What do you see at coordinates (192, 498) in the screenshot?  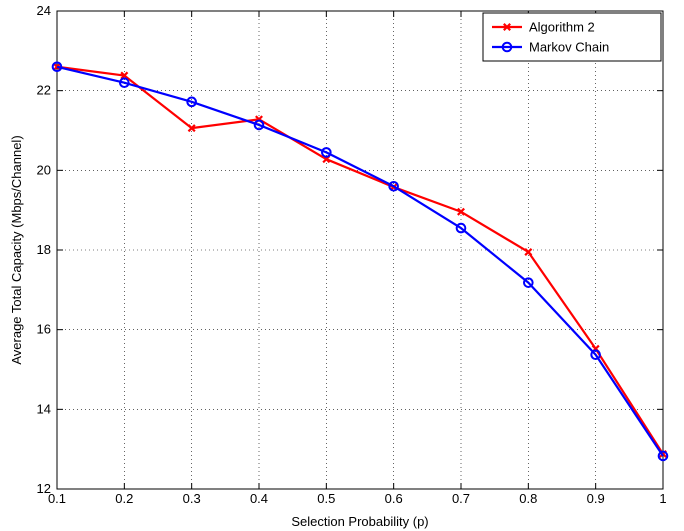 I see `x-tick-label: 0.3` at bounding box center [192, 498].